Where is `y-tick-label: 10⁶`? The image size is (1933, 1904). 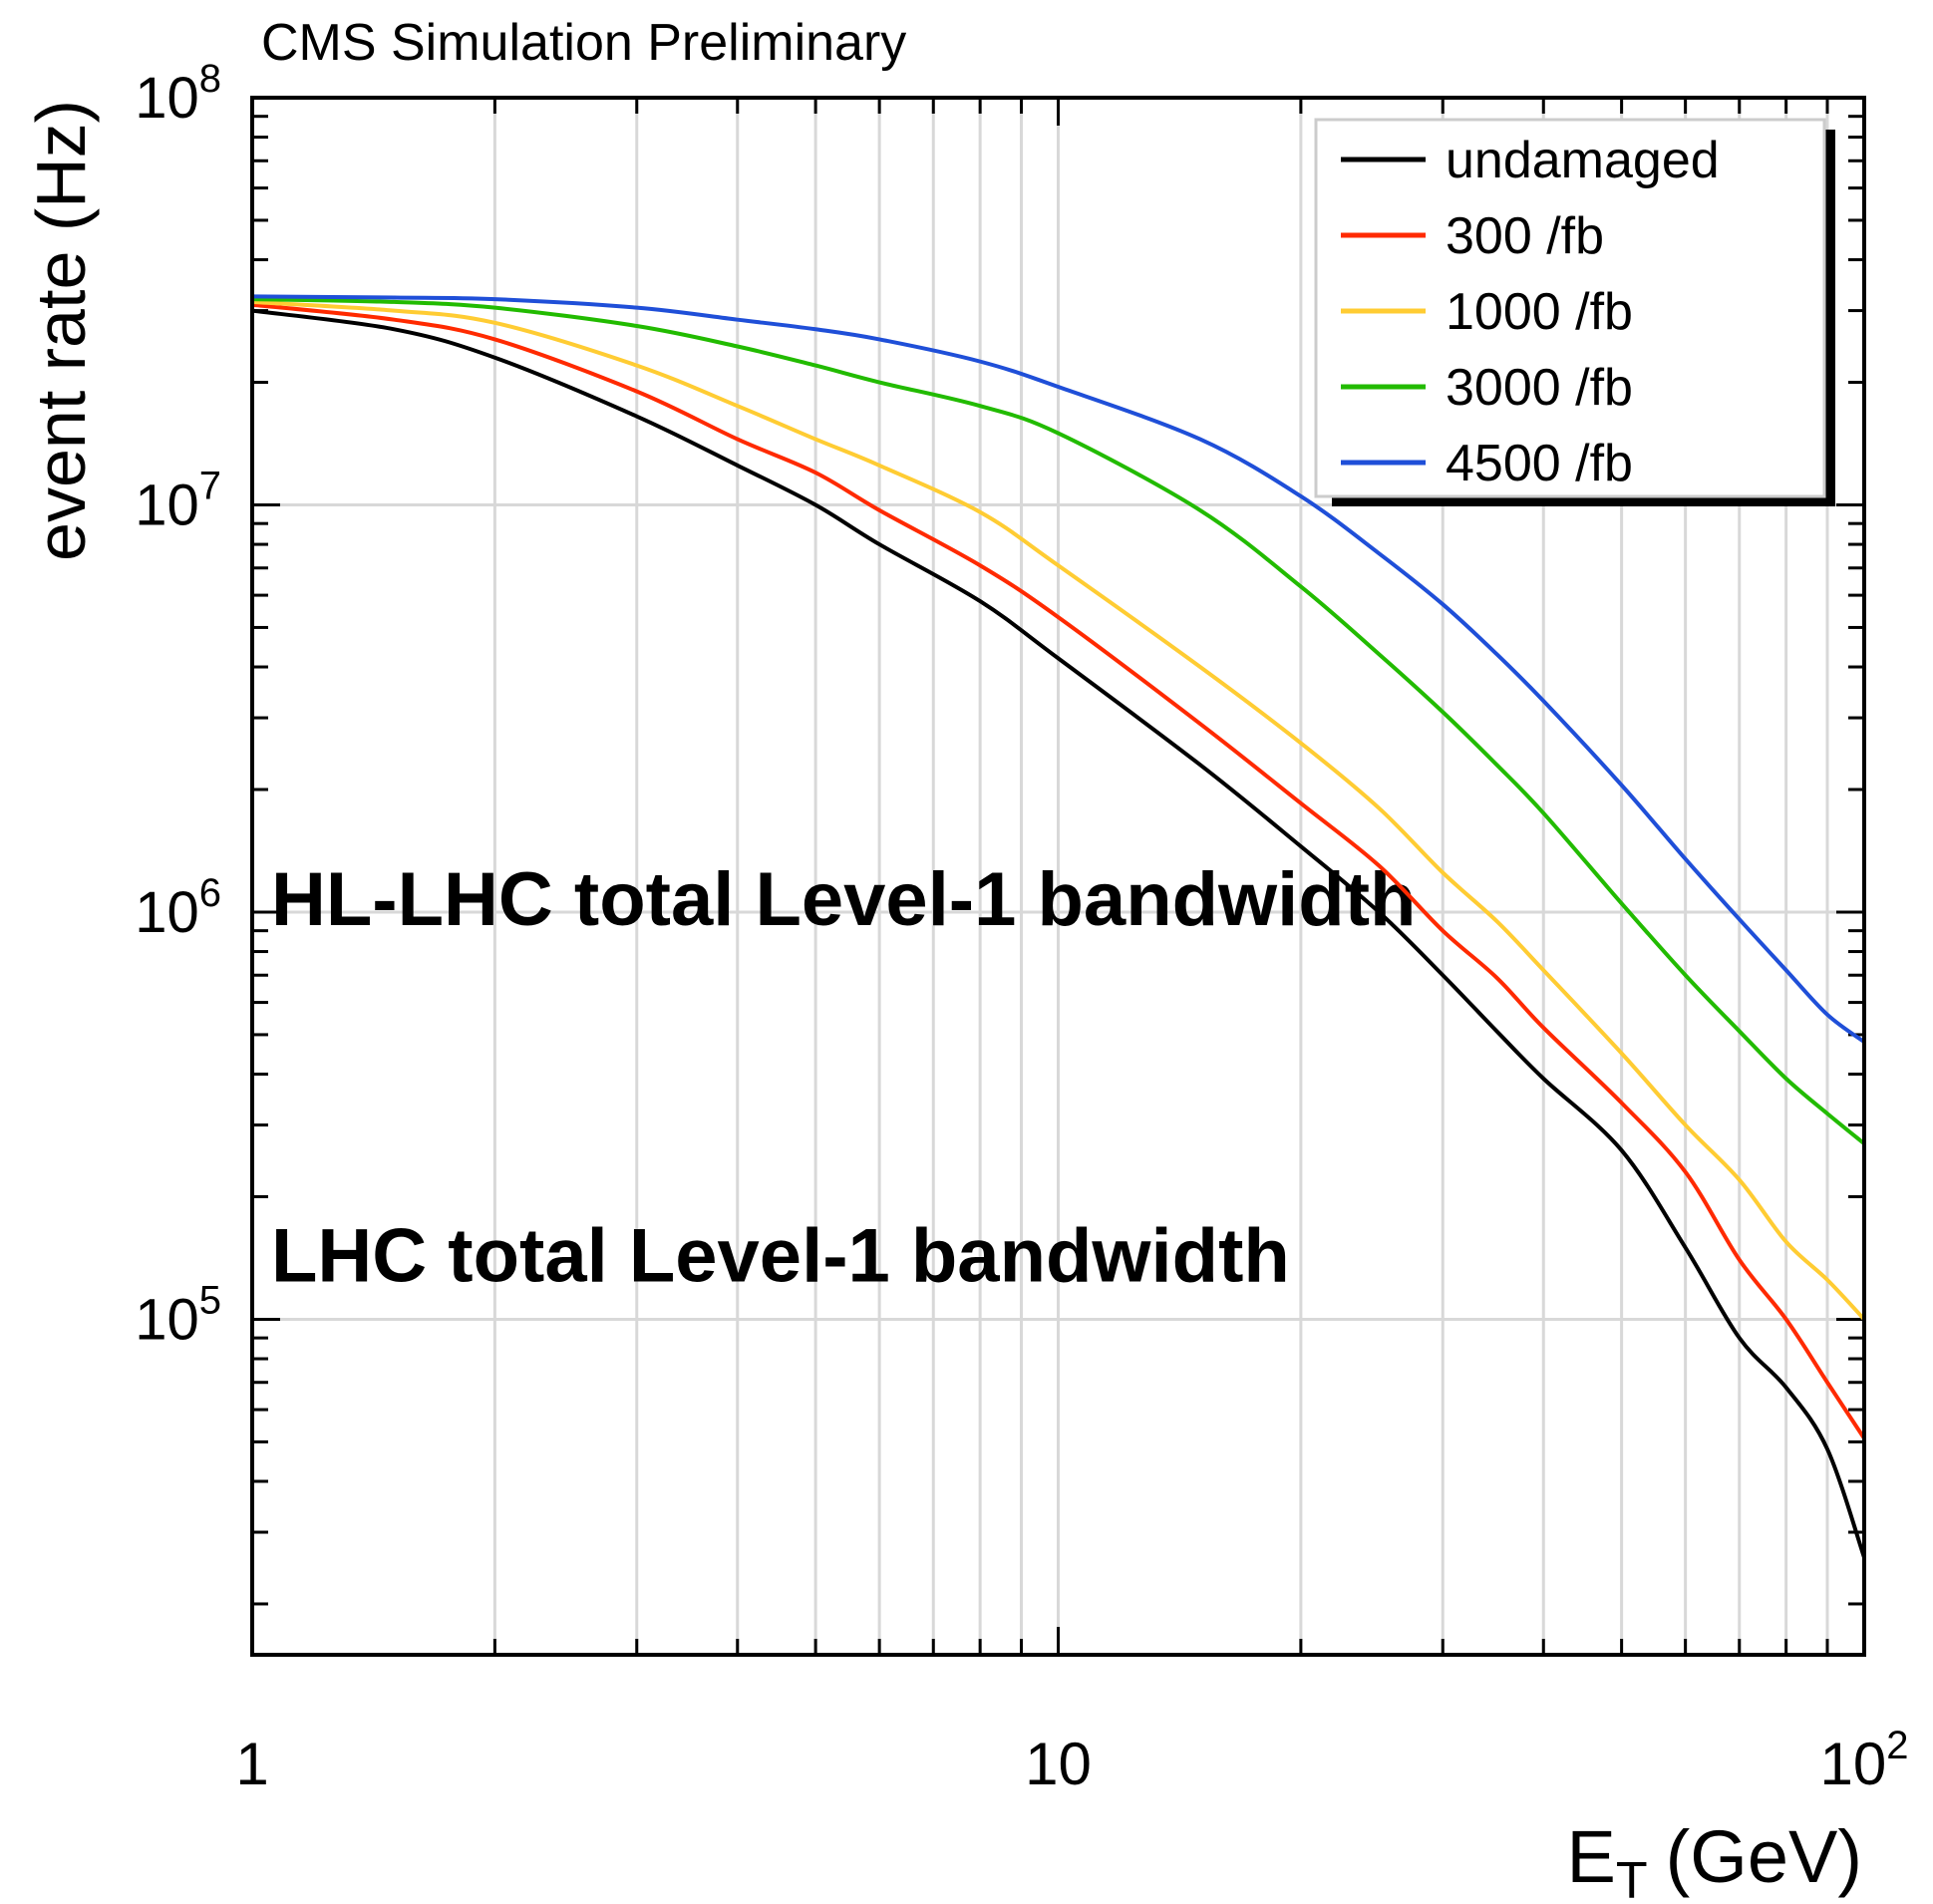 y-tick-label: 10⁶ is located at coordinates (178, 908).